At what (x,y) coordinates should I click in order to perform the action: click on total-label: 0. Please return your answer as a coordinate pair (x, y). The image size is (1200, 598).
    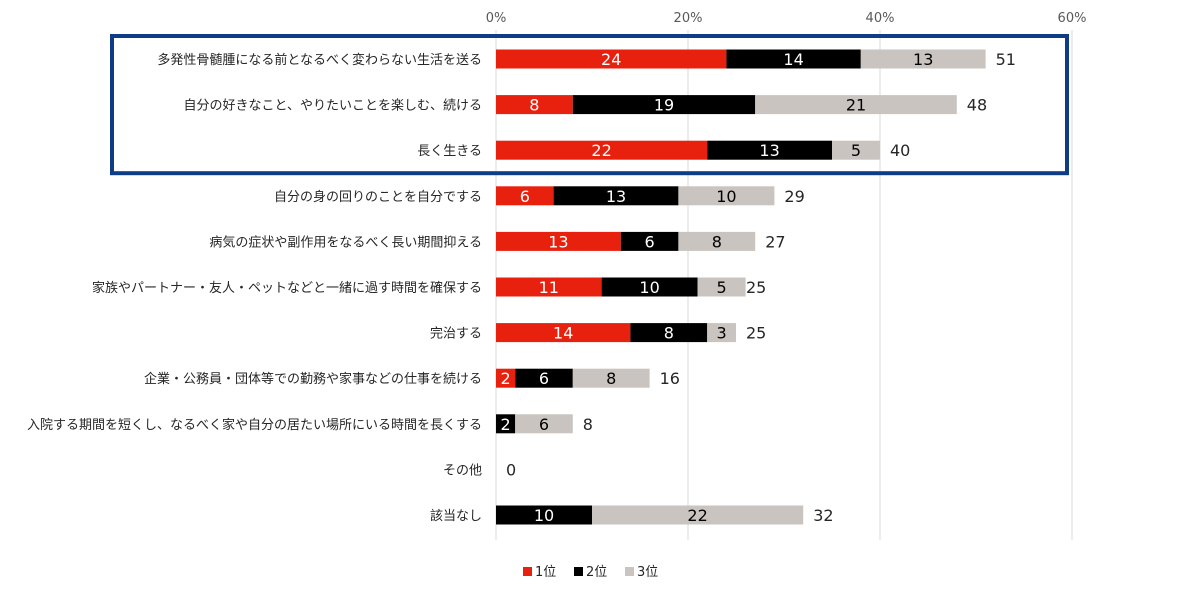
    Looking at the image, I should click on (511, 469).